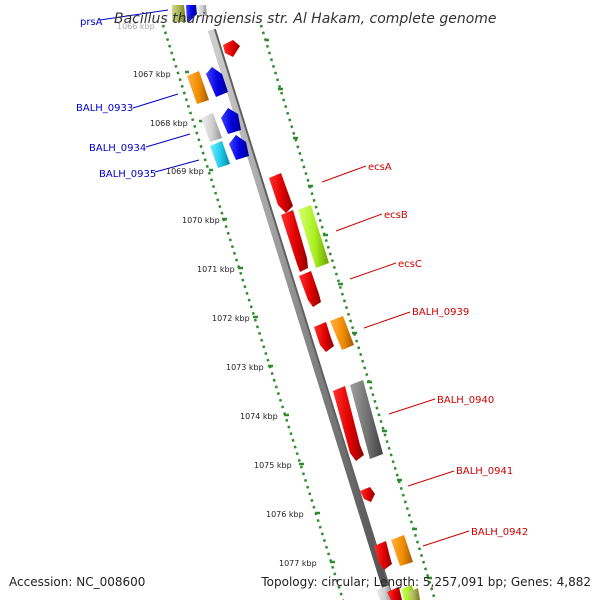  I want to click on gene-BALH_0933-blue, so click(217, 82).